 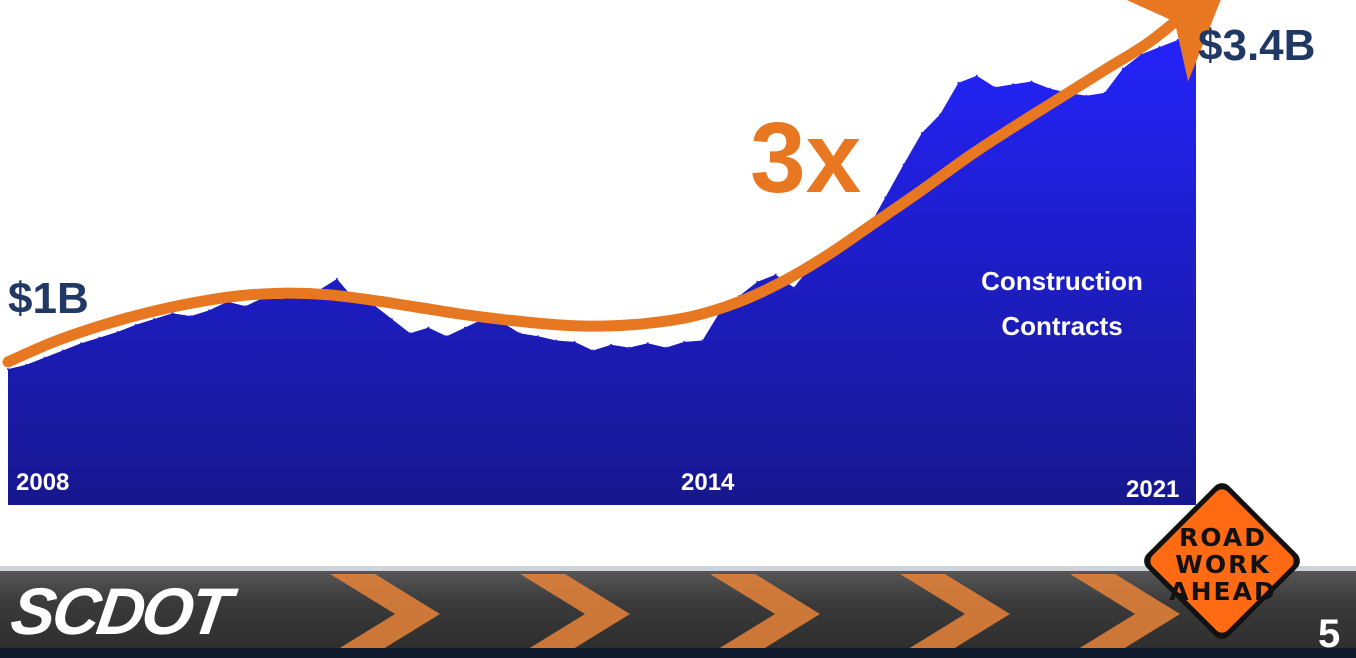 What do you see at coordinates (1222, 564) in the screenshot?
I see `sign-line-2: WORK` at bounding box center [1222, 564].